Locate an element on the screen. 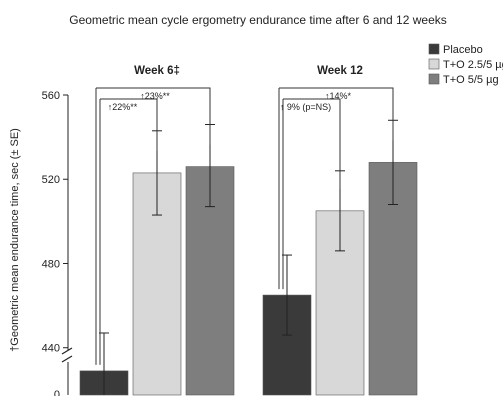 The width and height of the screenshot is (503, 396). legend-label: T+O 2.5/5 µg is located at coordinates (473, 65).